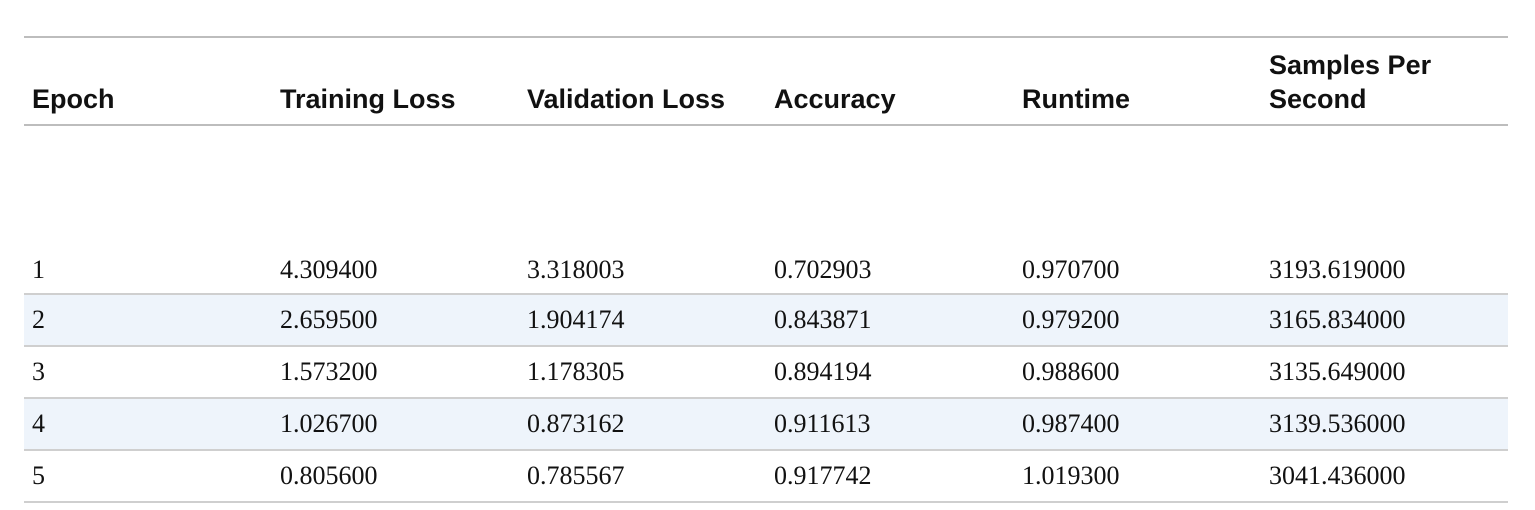  Describe the element at coordinates (1384, 372) in the screenshot. I see `cell-samples-per-second: 3135.649000` at that location.